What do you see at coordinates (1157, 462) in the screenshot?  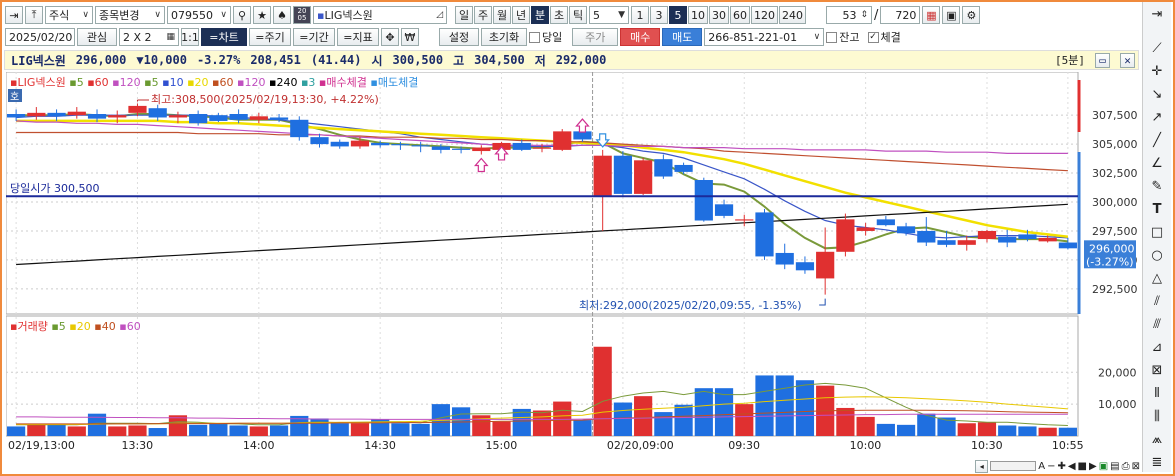 I see `fibonacci-icon: ≣` at bounding box center [1157, 462].